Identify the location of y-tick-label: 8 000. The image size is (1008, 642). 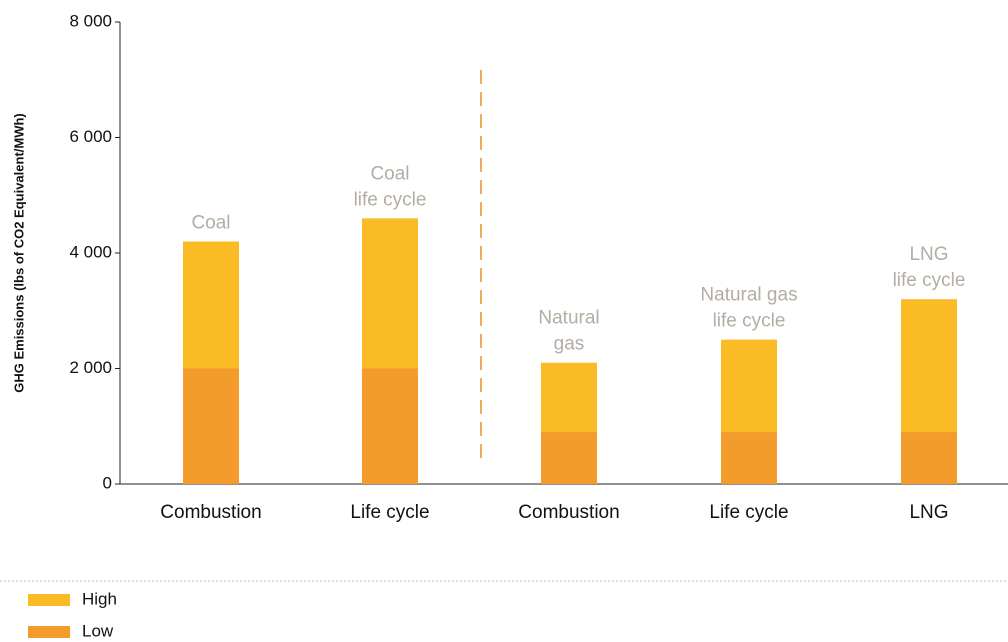
(90, 20).